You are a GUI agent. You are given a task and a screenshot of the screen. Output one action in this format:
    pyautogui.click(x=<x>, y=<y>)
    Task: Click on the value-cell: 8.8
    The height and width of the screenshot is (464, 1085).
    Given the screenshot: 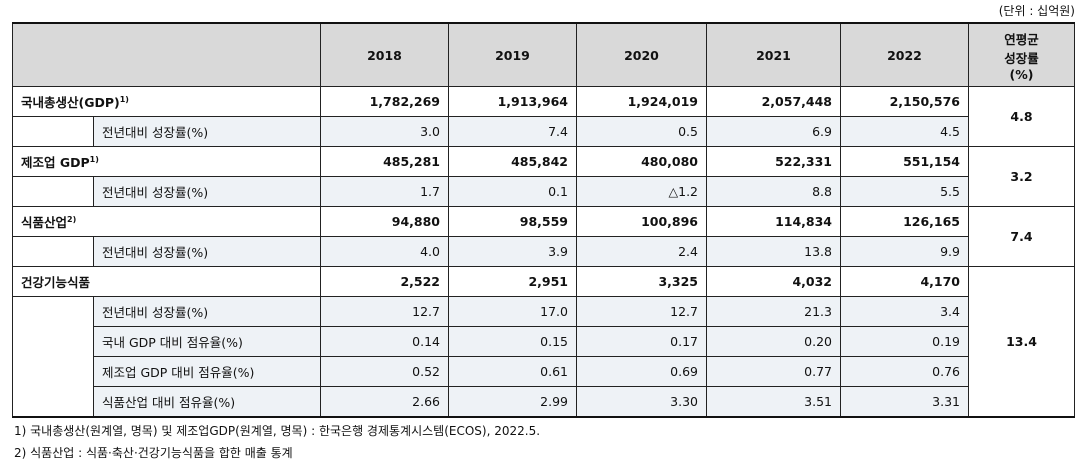 What is the action you would take?
    pyautogui.click(x=773, y=191)
    